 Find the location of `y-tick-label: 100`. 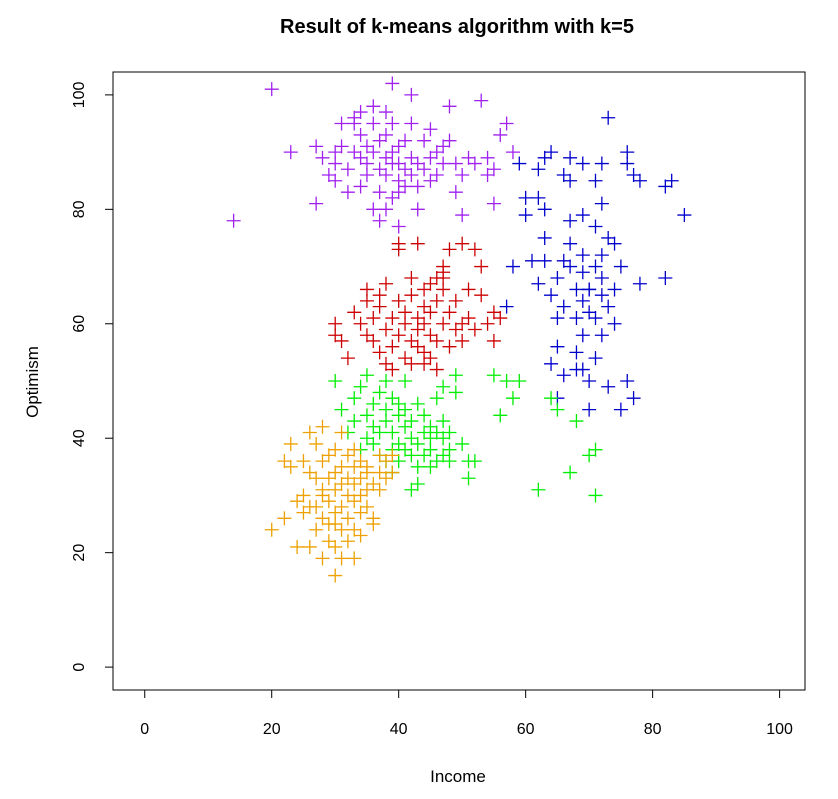

y-tick-label: 100 is located at coordinates (79, 94).